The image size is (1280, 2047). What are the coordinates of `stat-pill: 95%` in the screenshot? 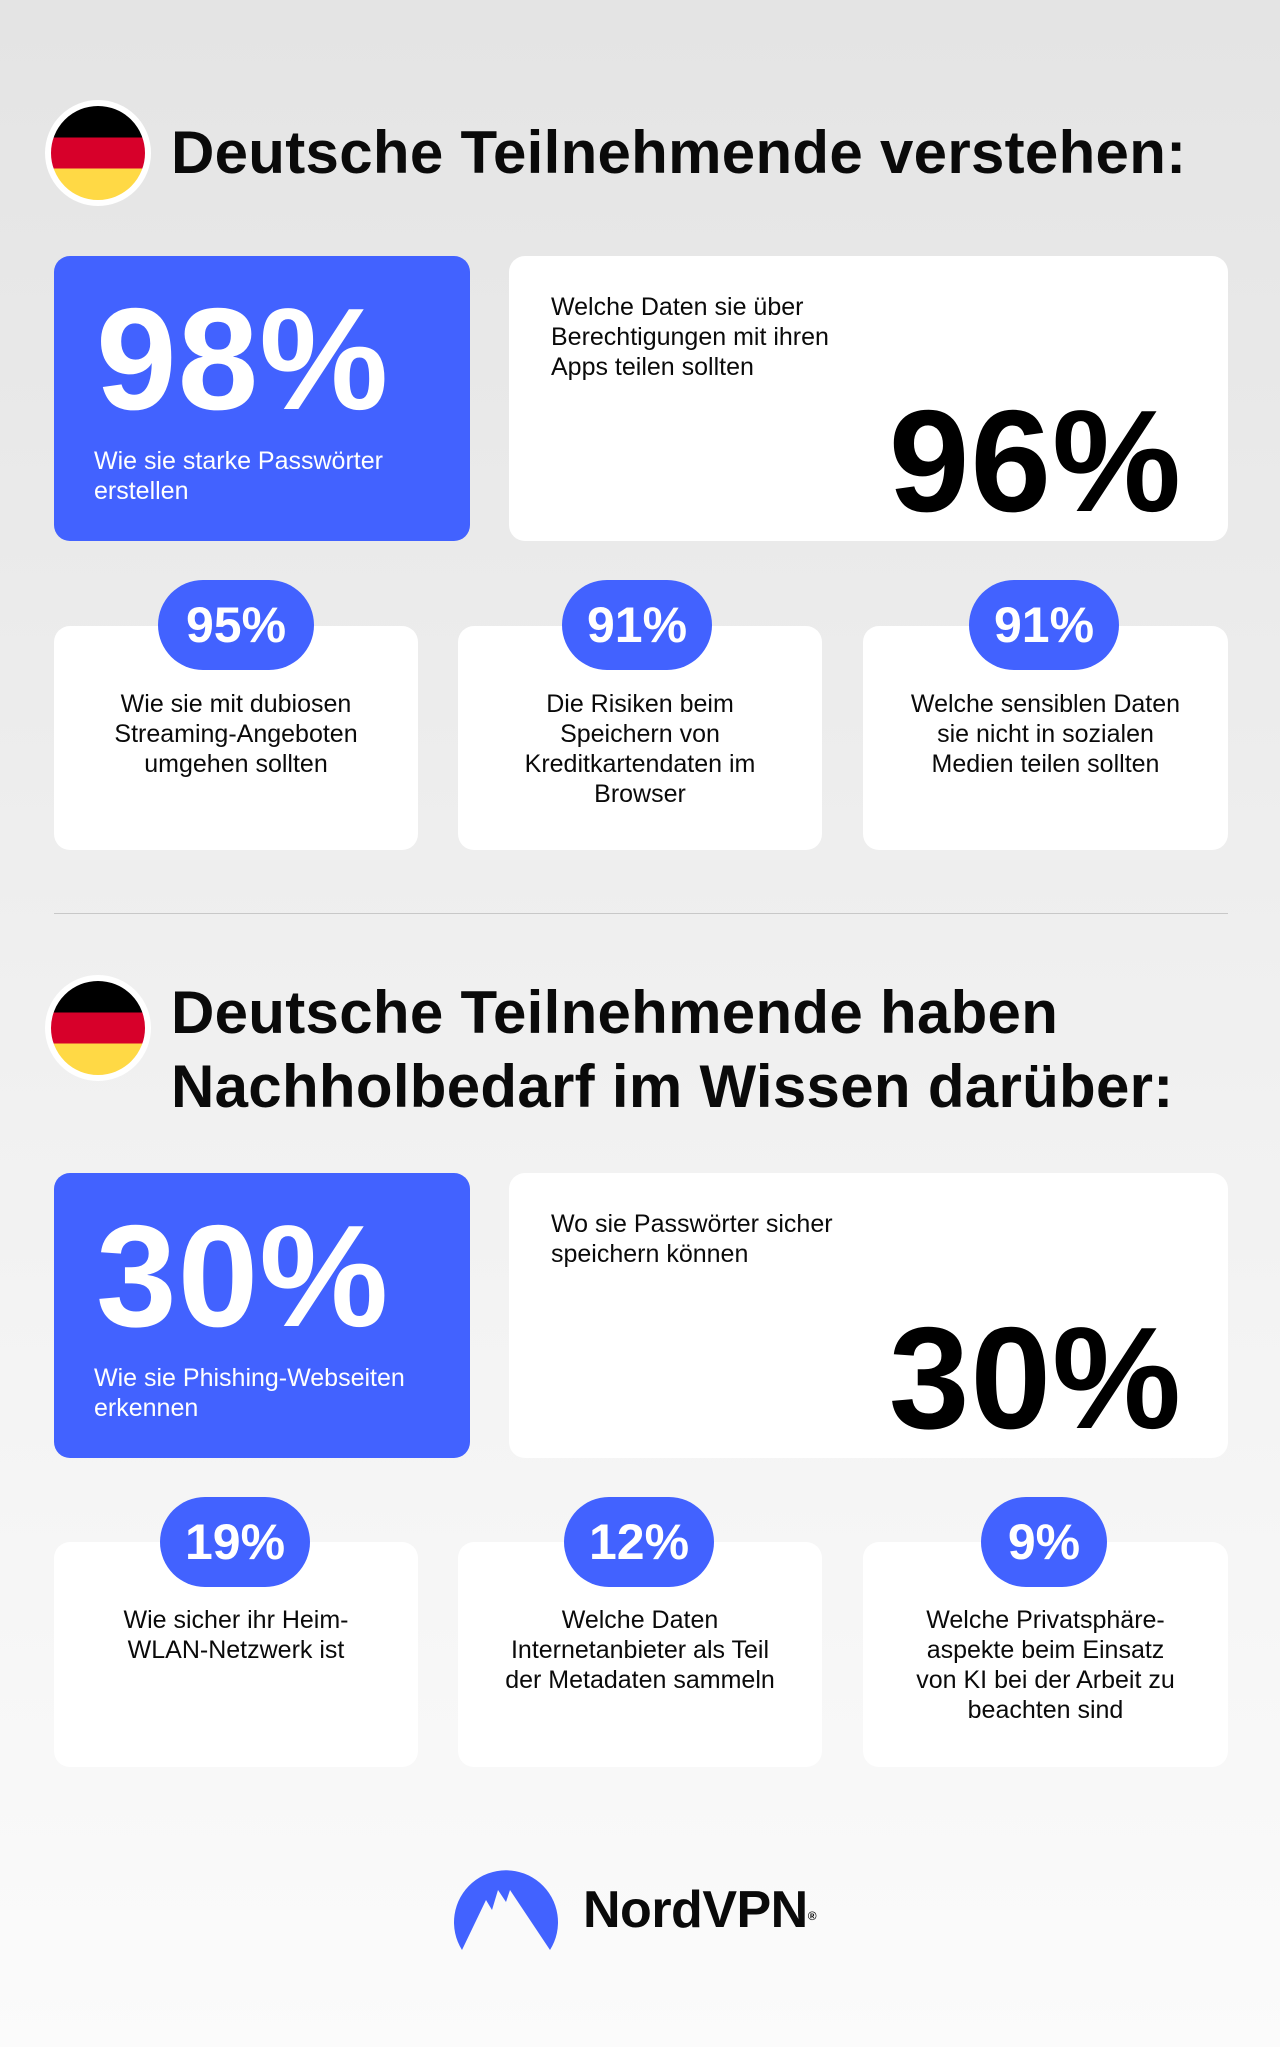 It's located at (236, 625).